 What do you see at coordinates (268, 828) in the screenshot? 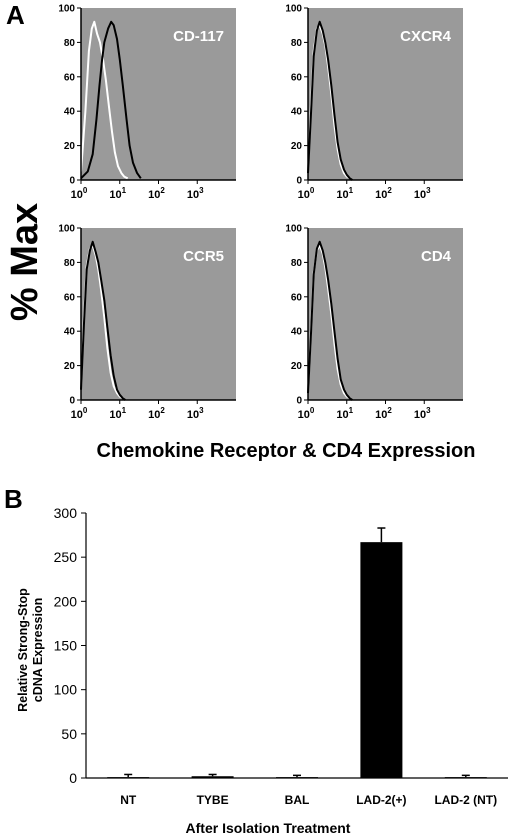
I see `bar-x-axis-title: After Isolation Treatment` at bounding box center [268, 828].